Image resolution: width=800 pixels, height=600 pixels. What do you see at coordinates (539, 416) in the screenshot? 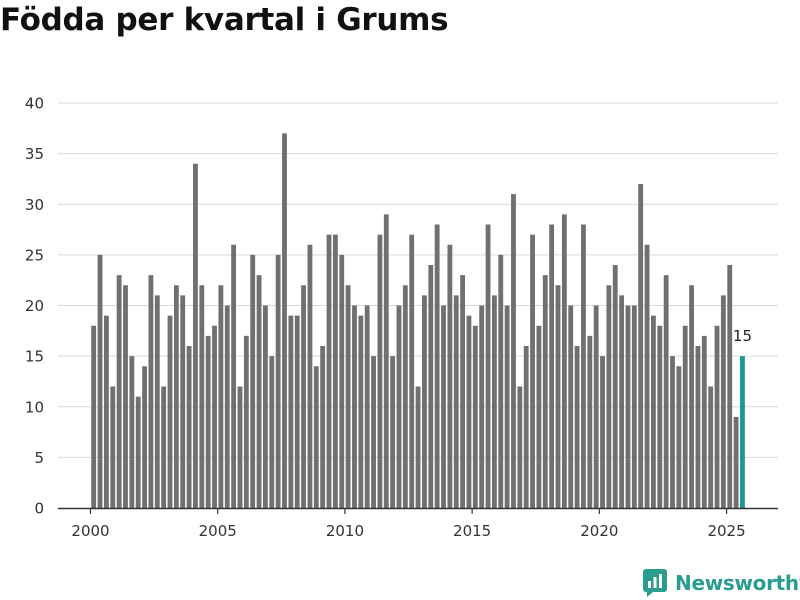
I see `bar-2017Q3` at bounding box center [539, 416].